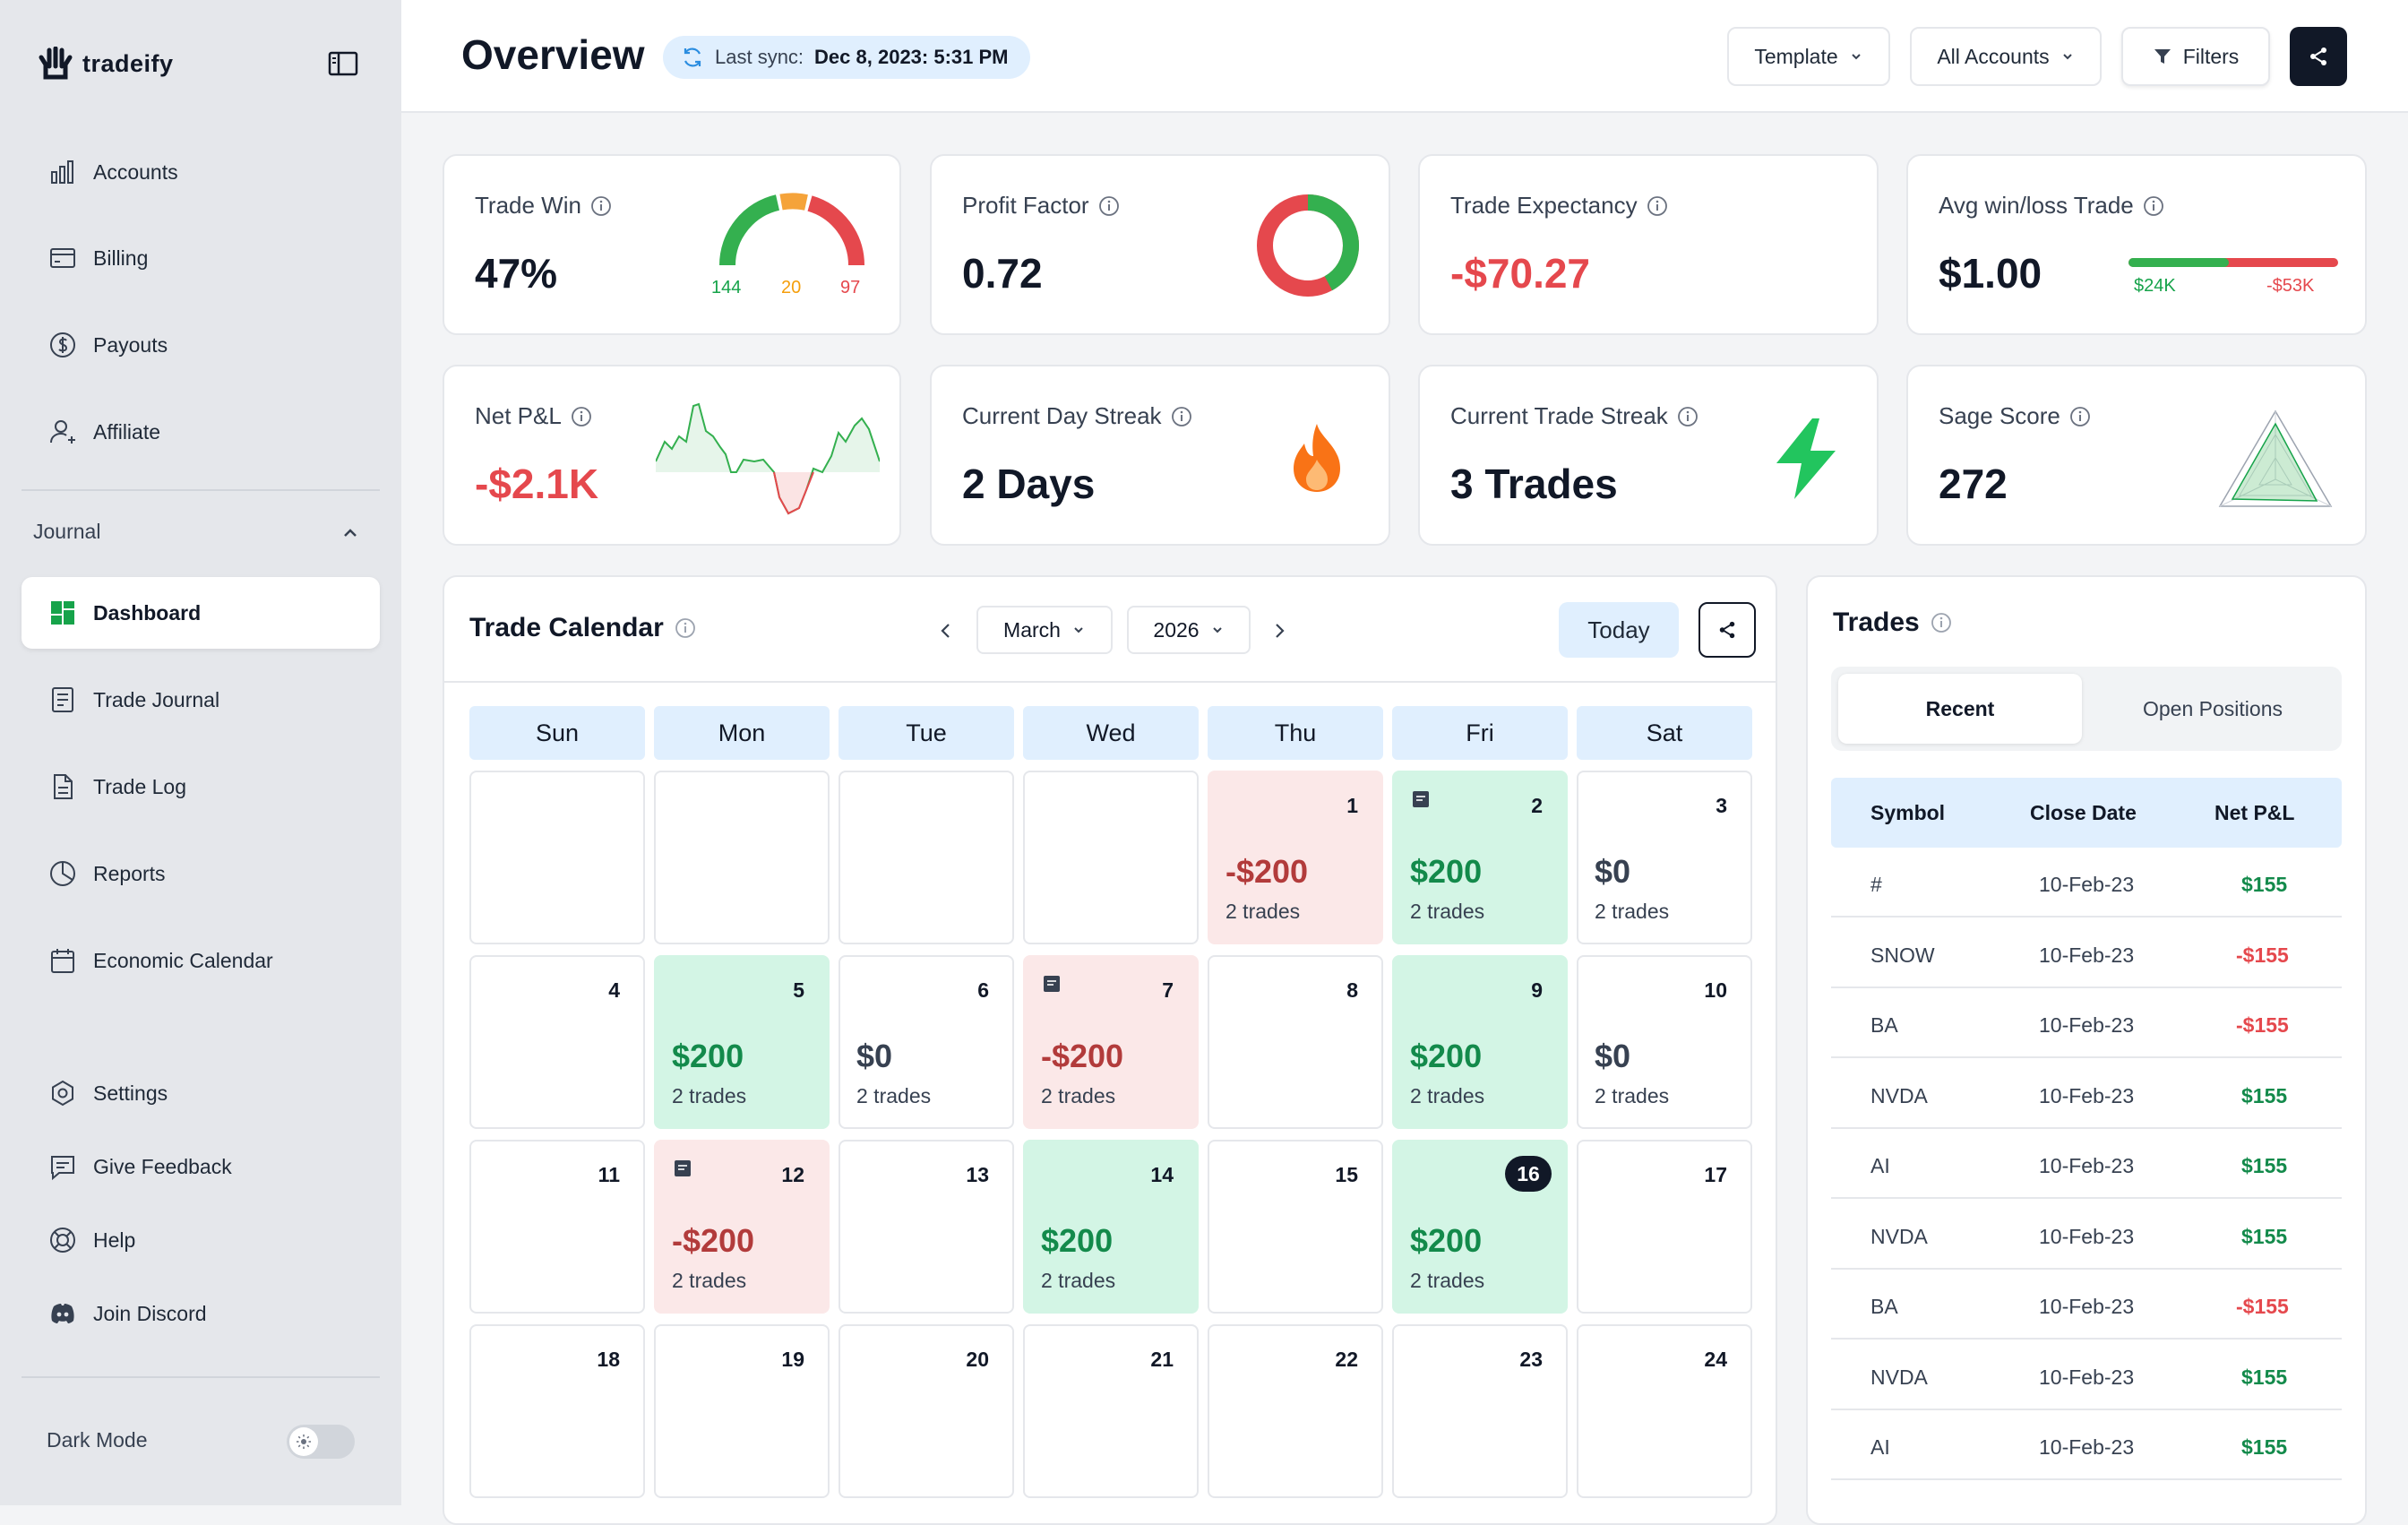  What do you see at coordinates (742, 1227) in the screenshot?
I see `calendar-day: 12 -$200 2 trades` at bounding box center [742, 1227].